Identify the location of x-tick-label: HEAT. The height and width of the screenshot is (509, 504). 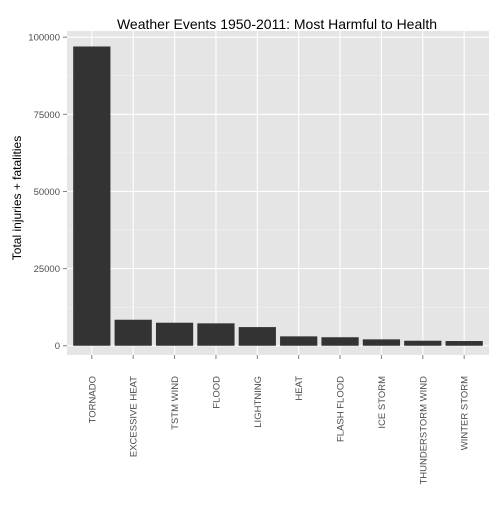
(299, 388).